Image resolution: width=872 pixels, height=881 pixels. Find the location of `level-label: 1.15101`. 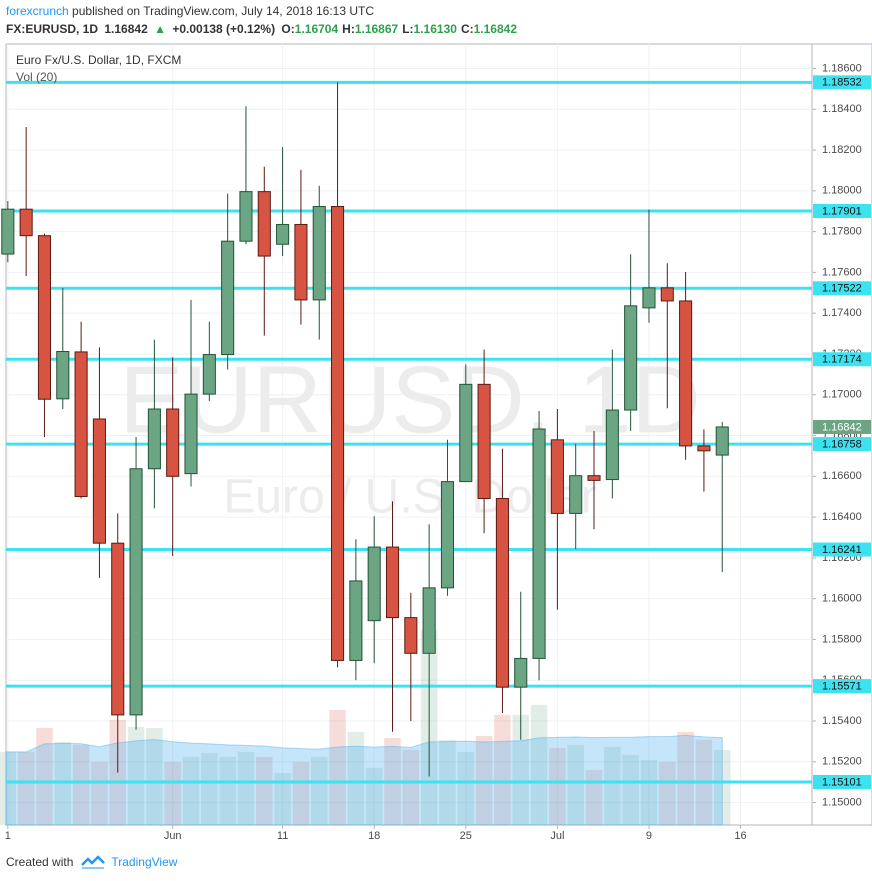

level-label: 1.15101 is located at coordinates (842, 782).